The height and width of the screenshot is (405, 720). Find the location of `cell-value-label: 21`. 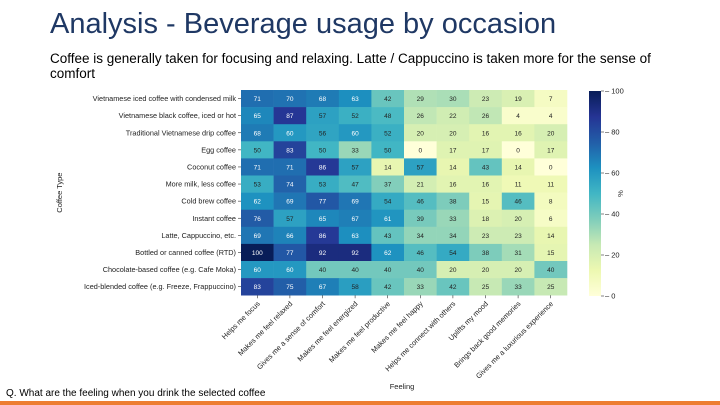

cell-value-label: 21 is located at coordinates (421, 185).